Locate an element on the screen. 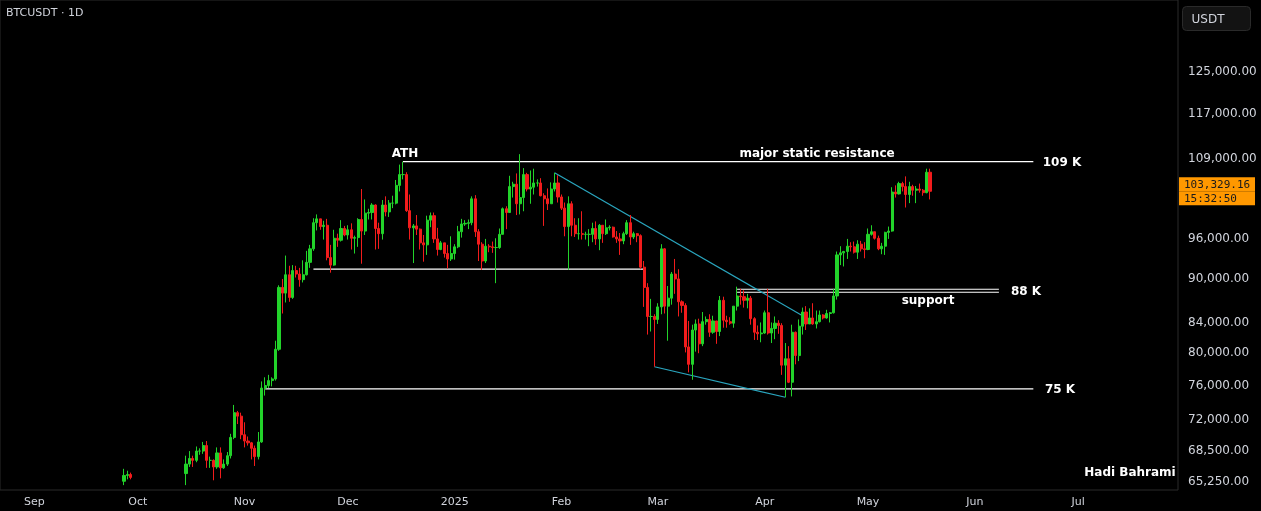 The height and width of the screenshot is (511, 1261). y-tick-label: 80,000.00 is located at coordinates (1219, 352).